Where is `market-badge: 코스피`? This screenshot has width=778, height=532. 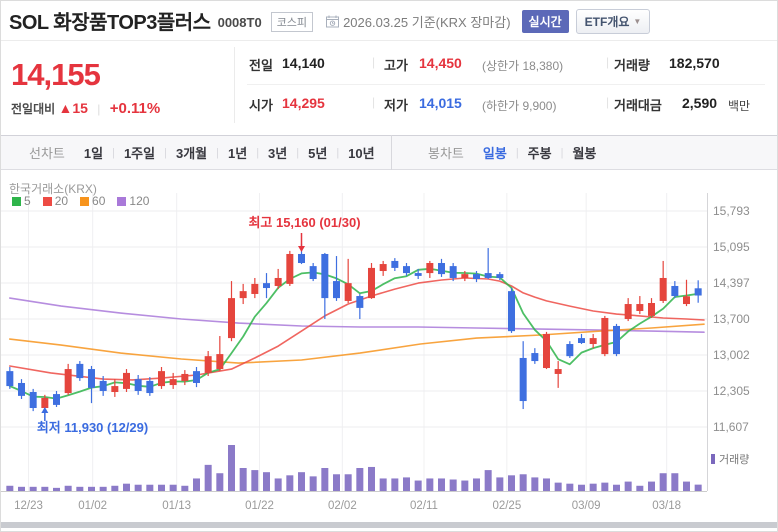 market-badge: 코스피 is located at coordinates (292, 21).